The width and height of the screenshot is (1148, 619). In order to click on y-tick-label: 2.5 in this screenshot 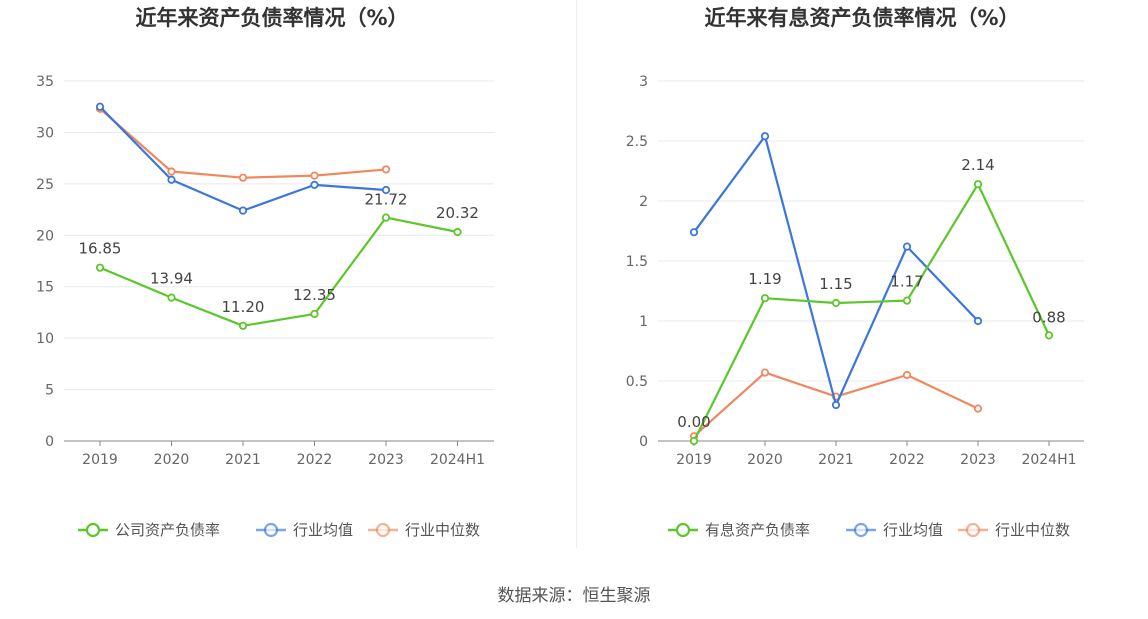, I will do `click(637, 142)`.